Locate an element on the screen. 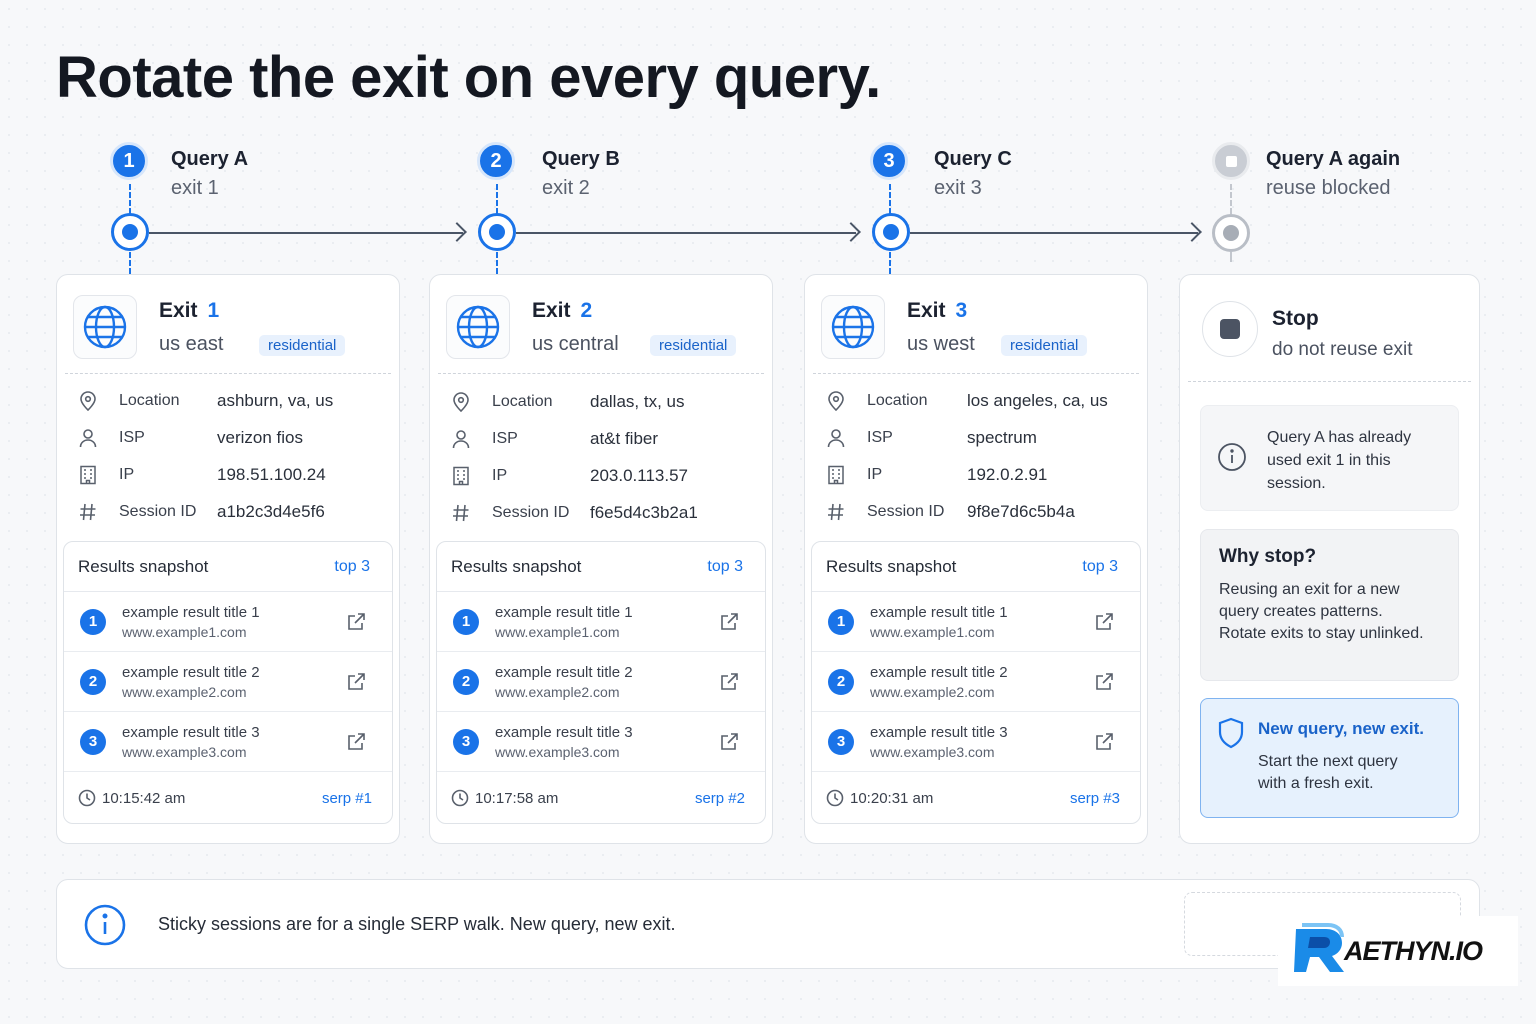  logo-mark-icon is located at coordinates (1320, 951).